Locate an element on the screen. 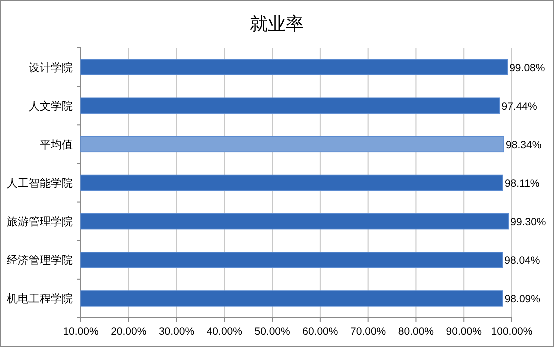  x-tick-label: 90.00% is located at coordinates (464, 332).